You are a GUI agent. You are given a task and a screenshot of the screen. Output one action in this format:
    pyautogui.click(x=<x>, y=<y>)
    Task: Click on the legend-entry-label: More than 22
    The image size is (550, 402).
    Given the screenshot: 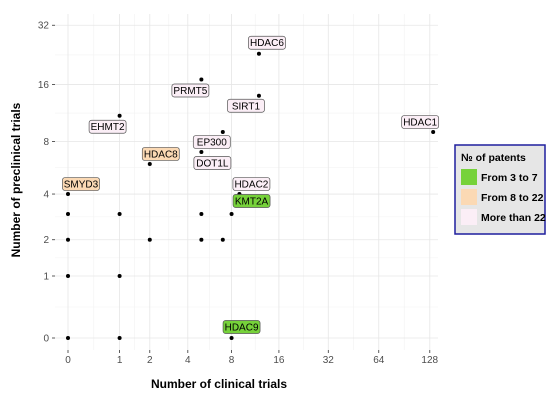 What is the action you would take?
    pyautogui.click(x=513, y=218)
    